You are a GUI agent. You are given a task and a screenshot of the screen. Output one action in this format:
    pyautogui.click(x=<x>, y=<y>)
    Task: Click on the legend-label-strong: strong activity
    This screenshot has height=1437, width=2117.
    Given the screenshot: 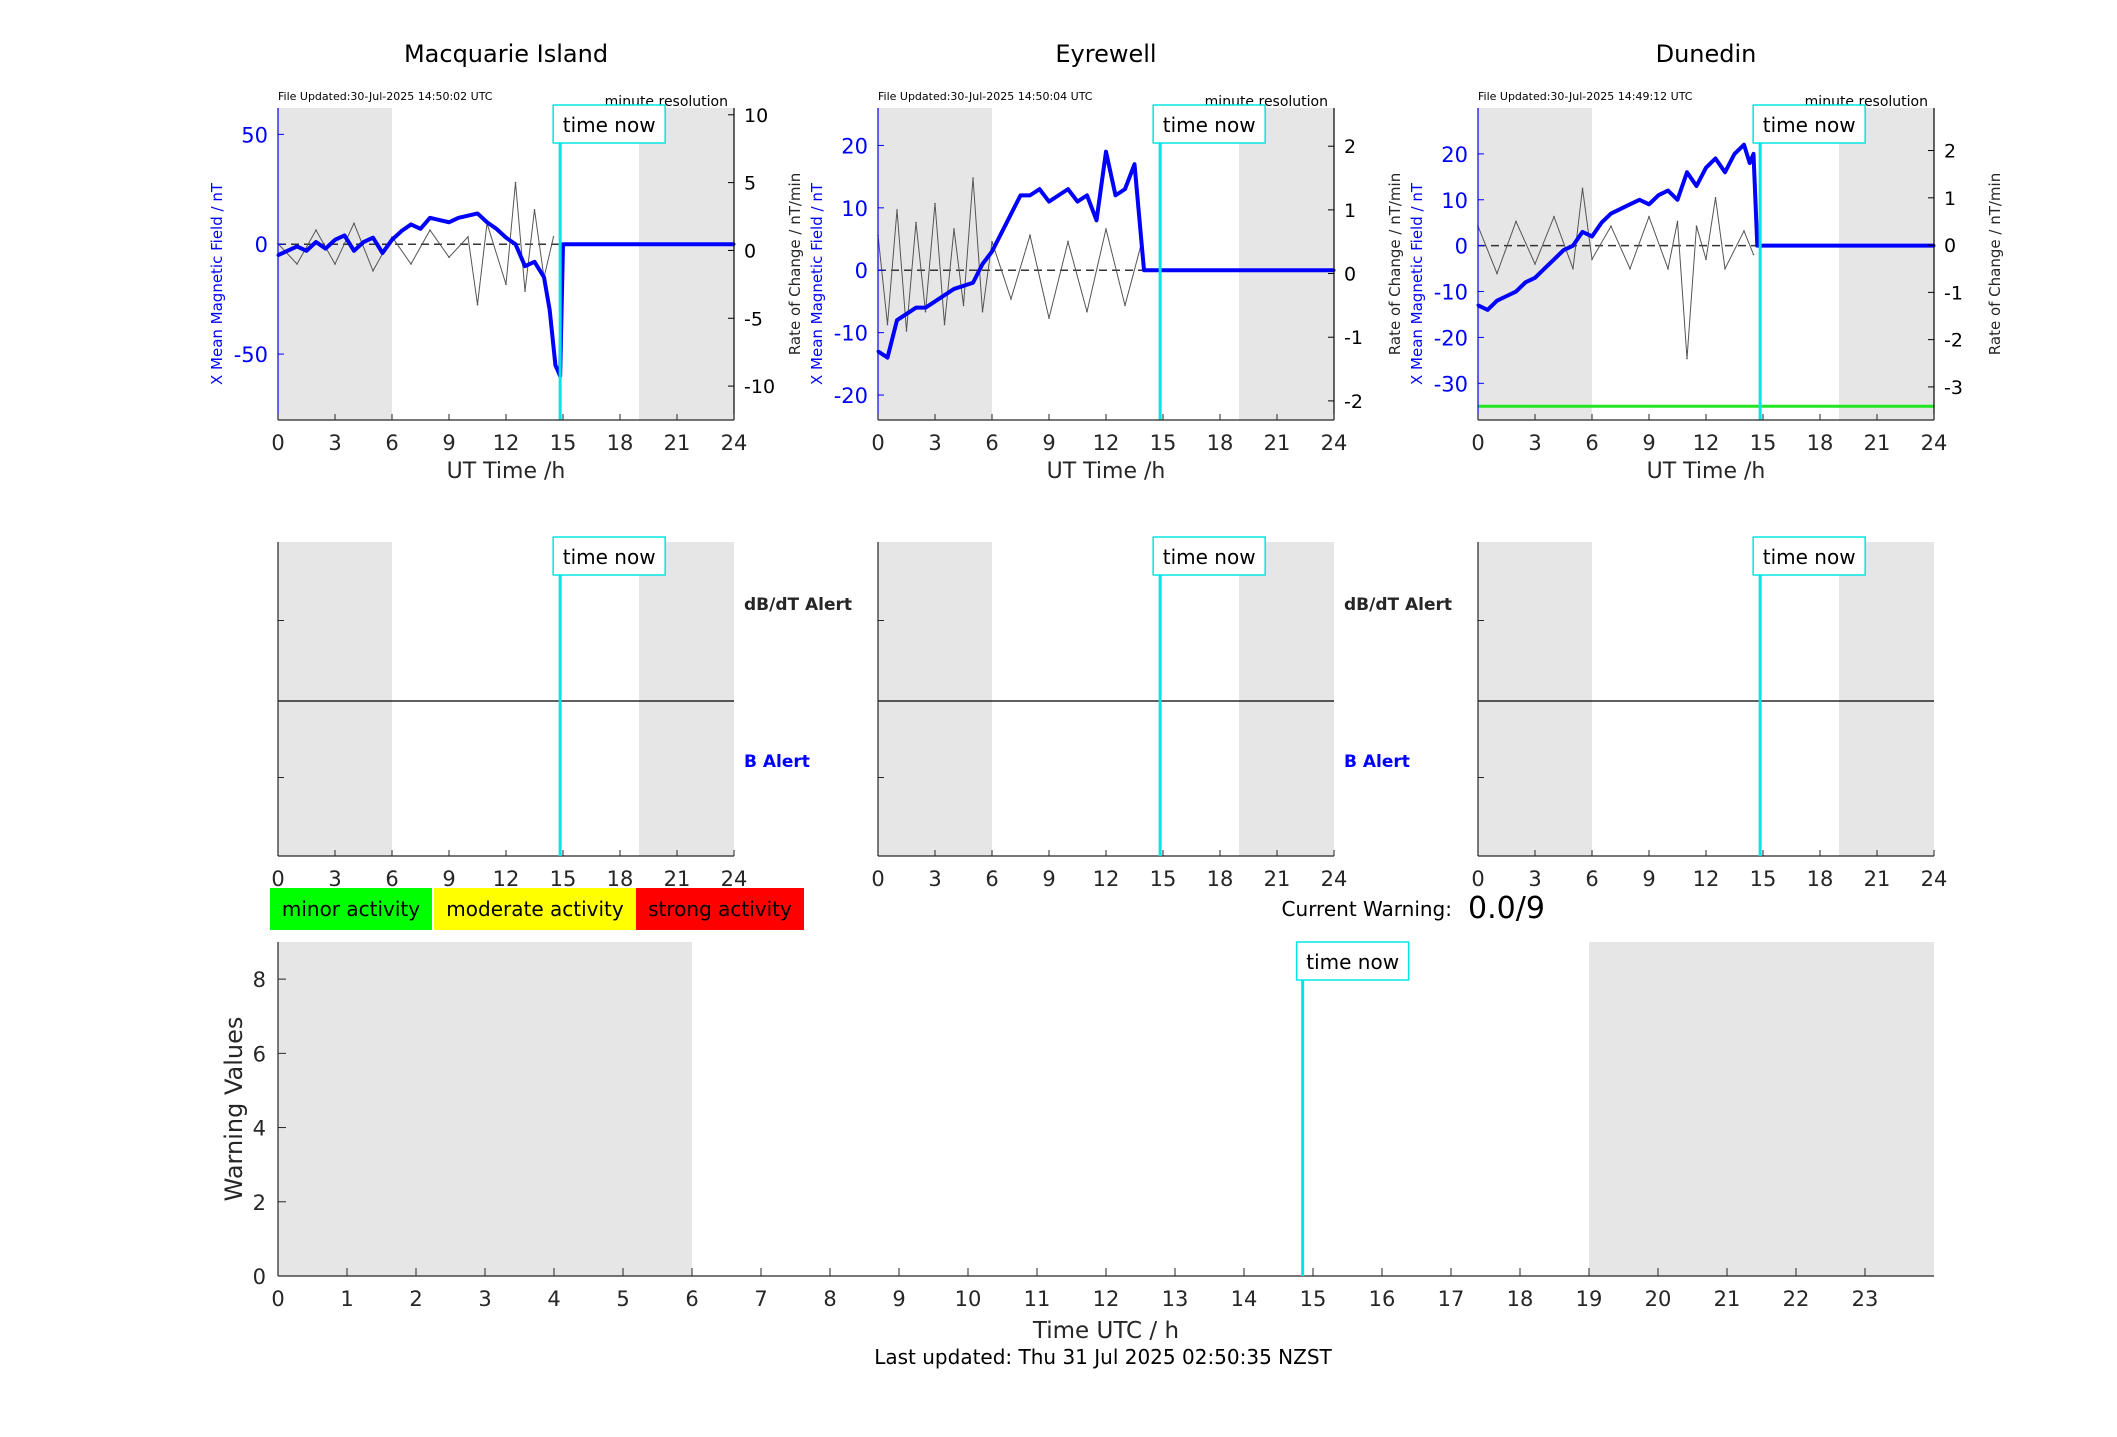 What is the action you would take?
    pyautogui.click(x=720, y=909)
    